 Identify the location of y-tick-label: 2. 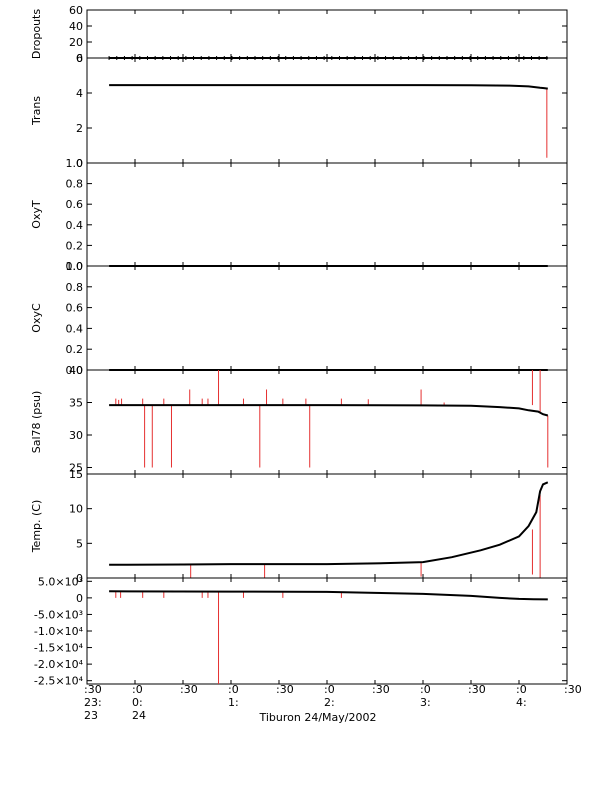
(79, 128).